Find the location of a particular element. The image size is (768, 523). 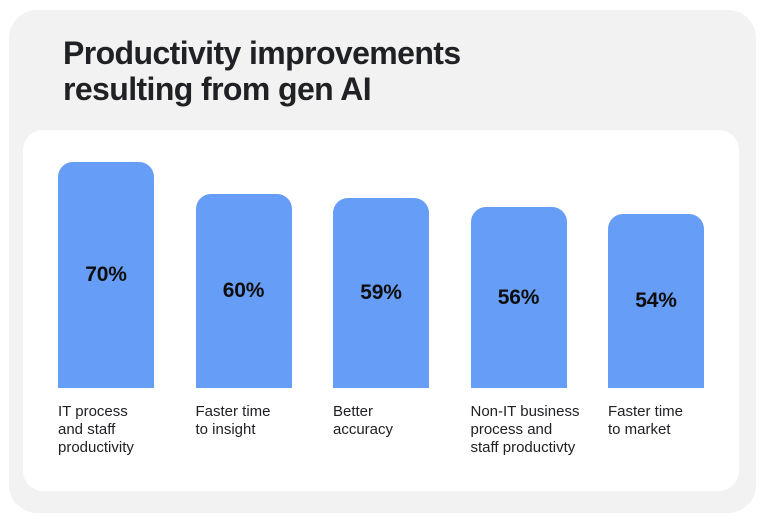

chart-title-line-2: resulting from gen AI is located at coordinates (217, 89).